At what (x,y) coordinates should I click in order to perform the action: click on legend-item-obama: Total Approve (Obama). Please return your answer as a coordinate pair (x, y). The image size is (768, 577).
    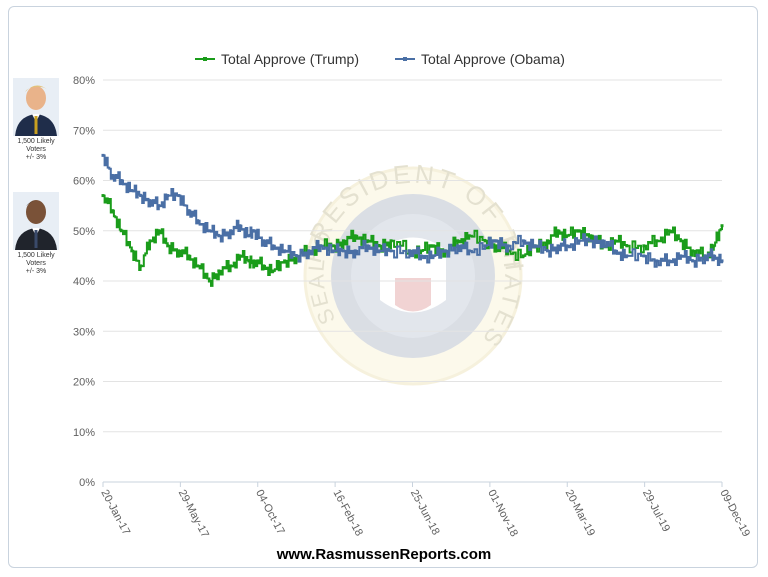
    Looking at the image, I should click on (480, 59).